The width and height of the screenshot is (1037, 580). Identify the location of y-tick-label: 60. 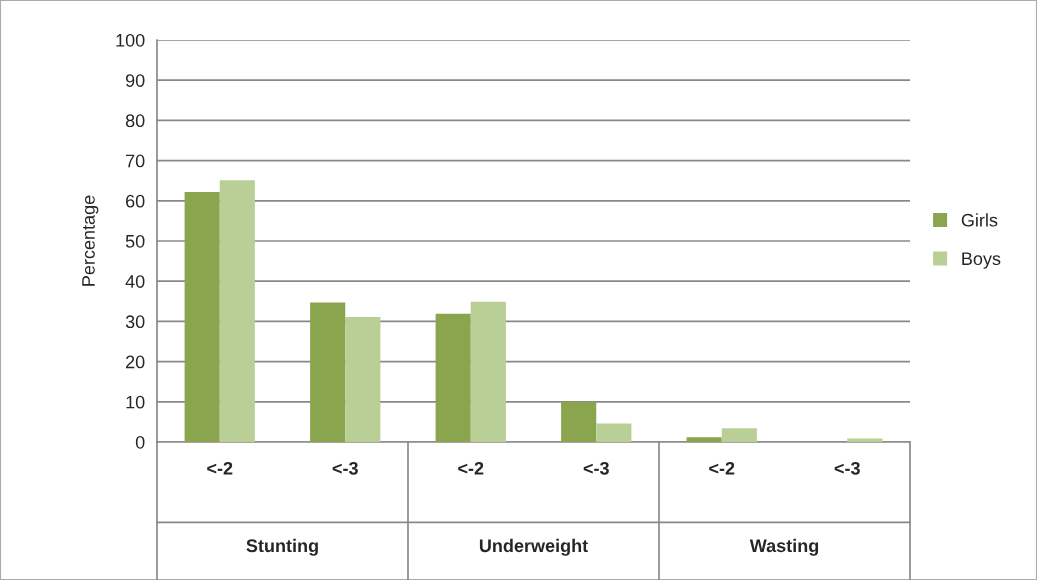
(135, 201).